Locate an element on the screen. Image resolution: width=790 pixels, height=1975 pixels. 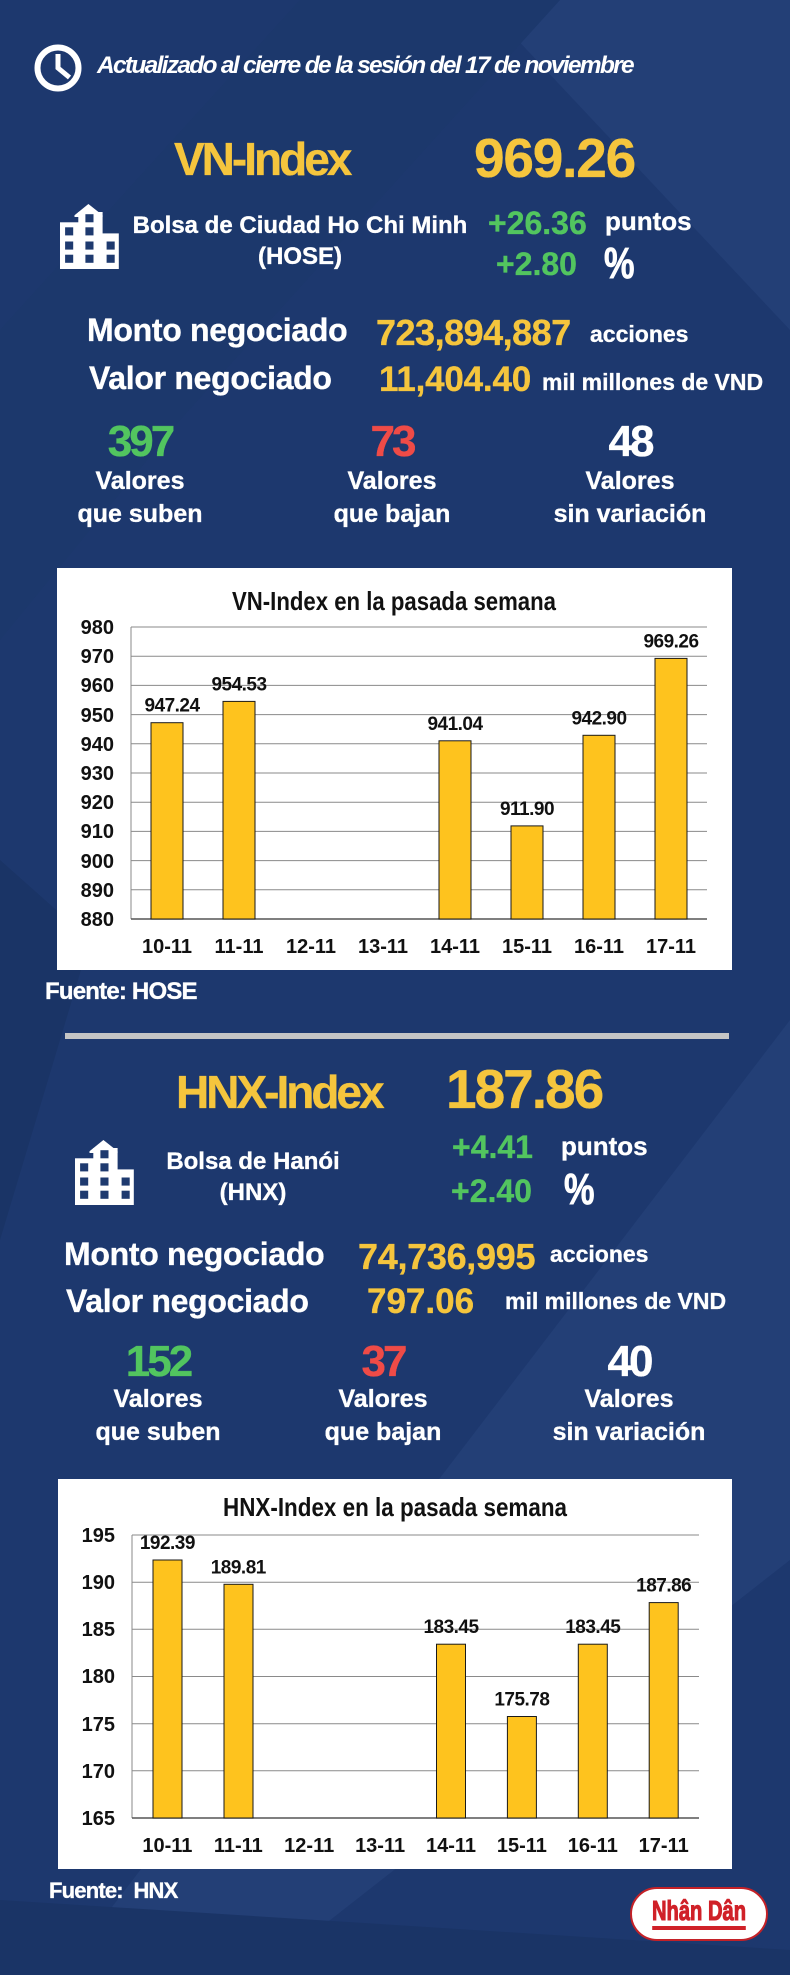
svg-text: 980 is located at coordinates (97, 628).